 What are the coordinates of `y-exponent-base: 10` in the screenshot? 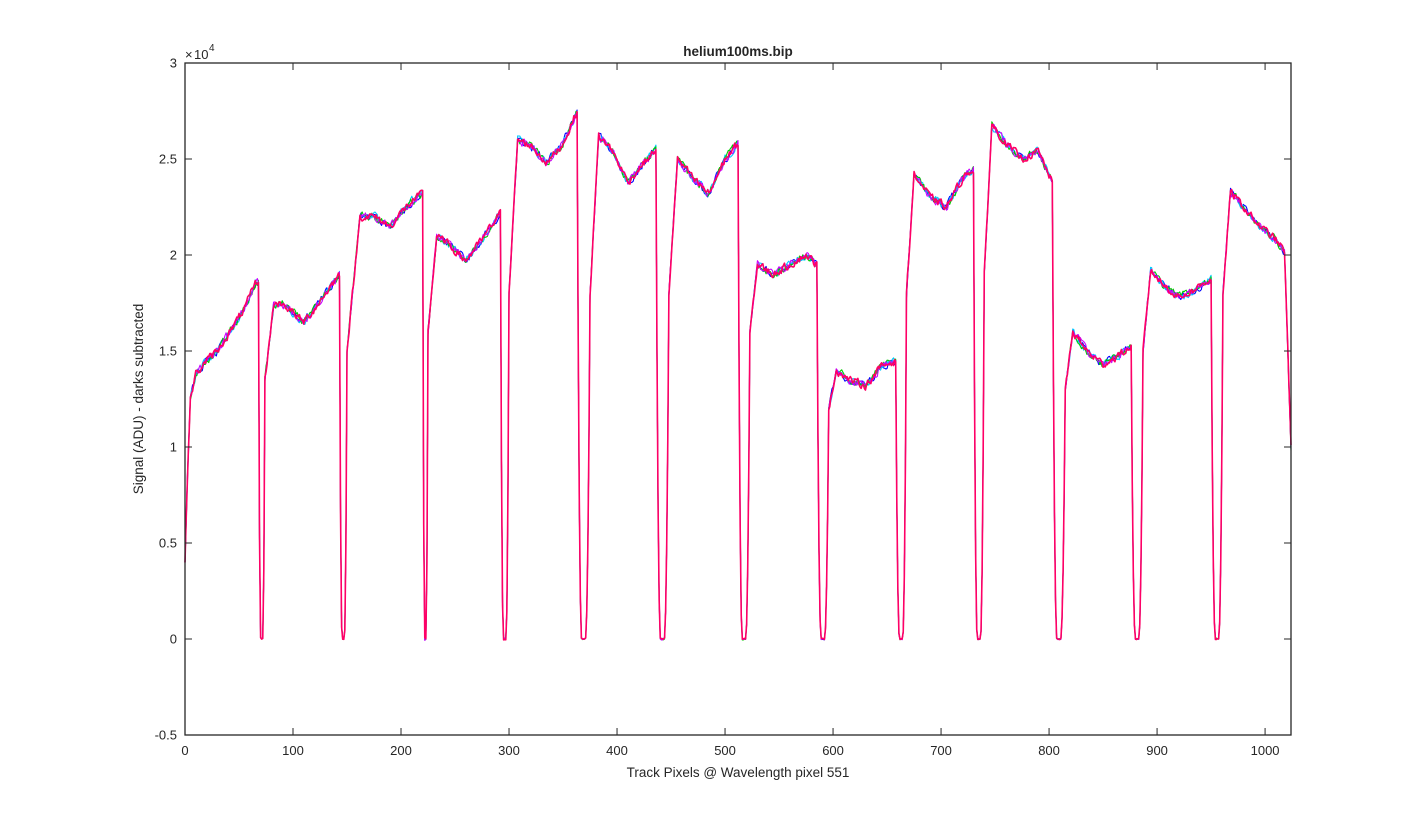 It's located at (201, 54).